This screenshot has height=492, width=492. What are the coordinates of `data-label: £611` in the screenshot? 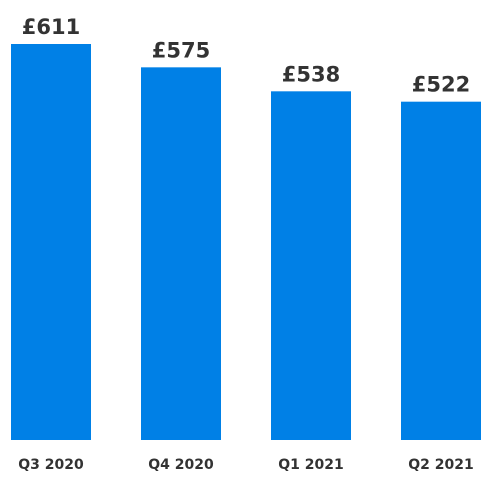 It's located at (51, 27).